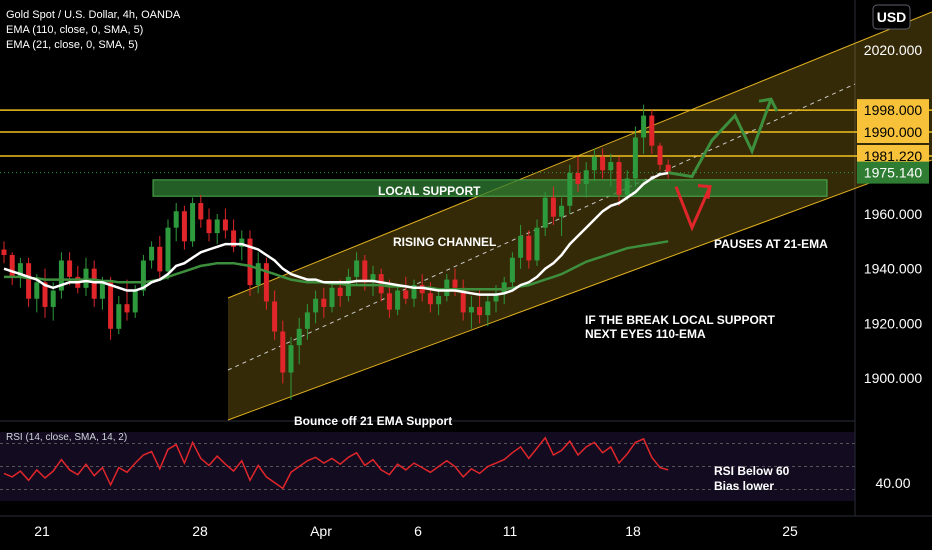 Image resolution: width=932 pixels, height=550 pixels. What do you see at coordinates (490, 188) in the screenshot?
I see `local-support-zone` at bounding box center [490, 188].